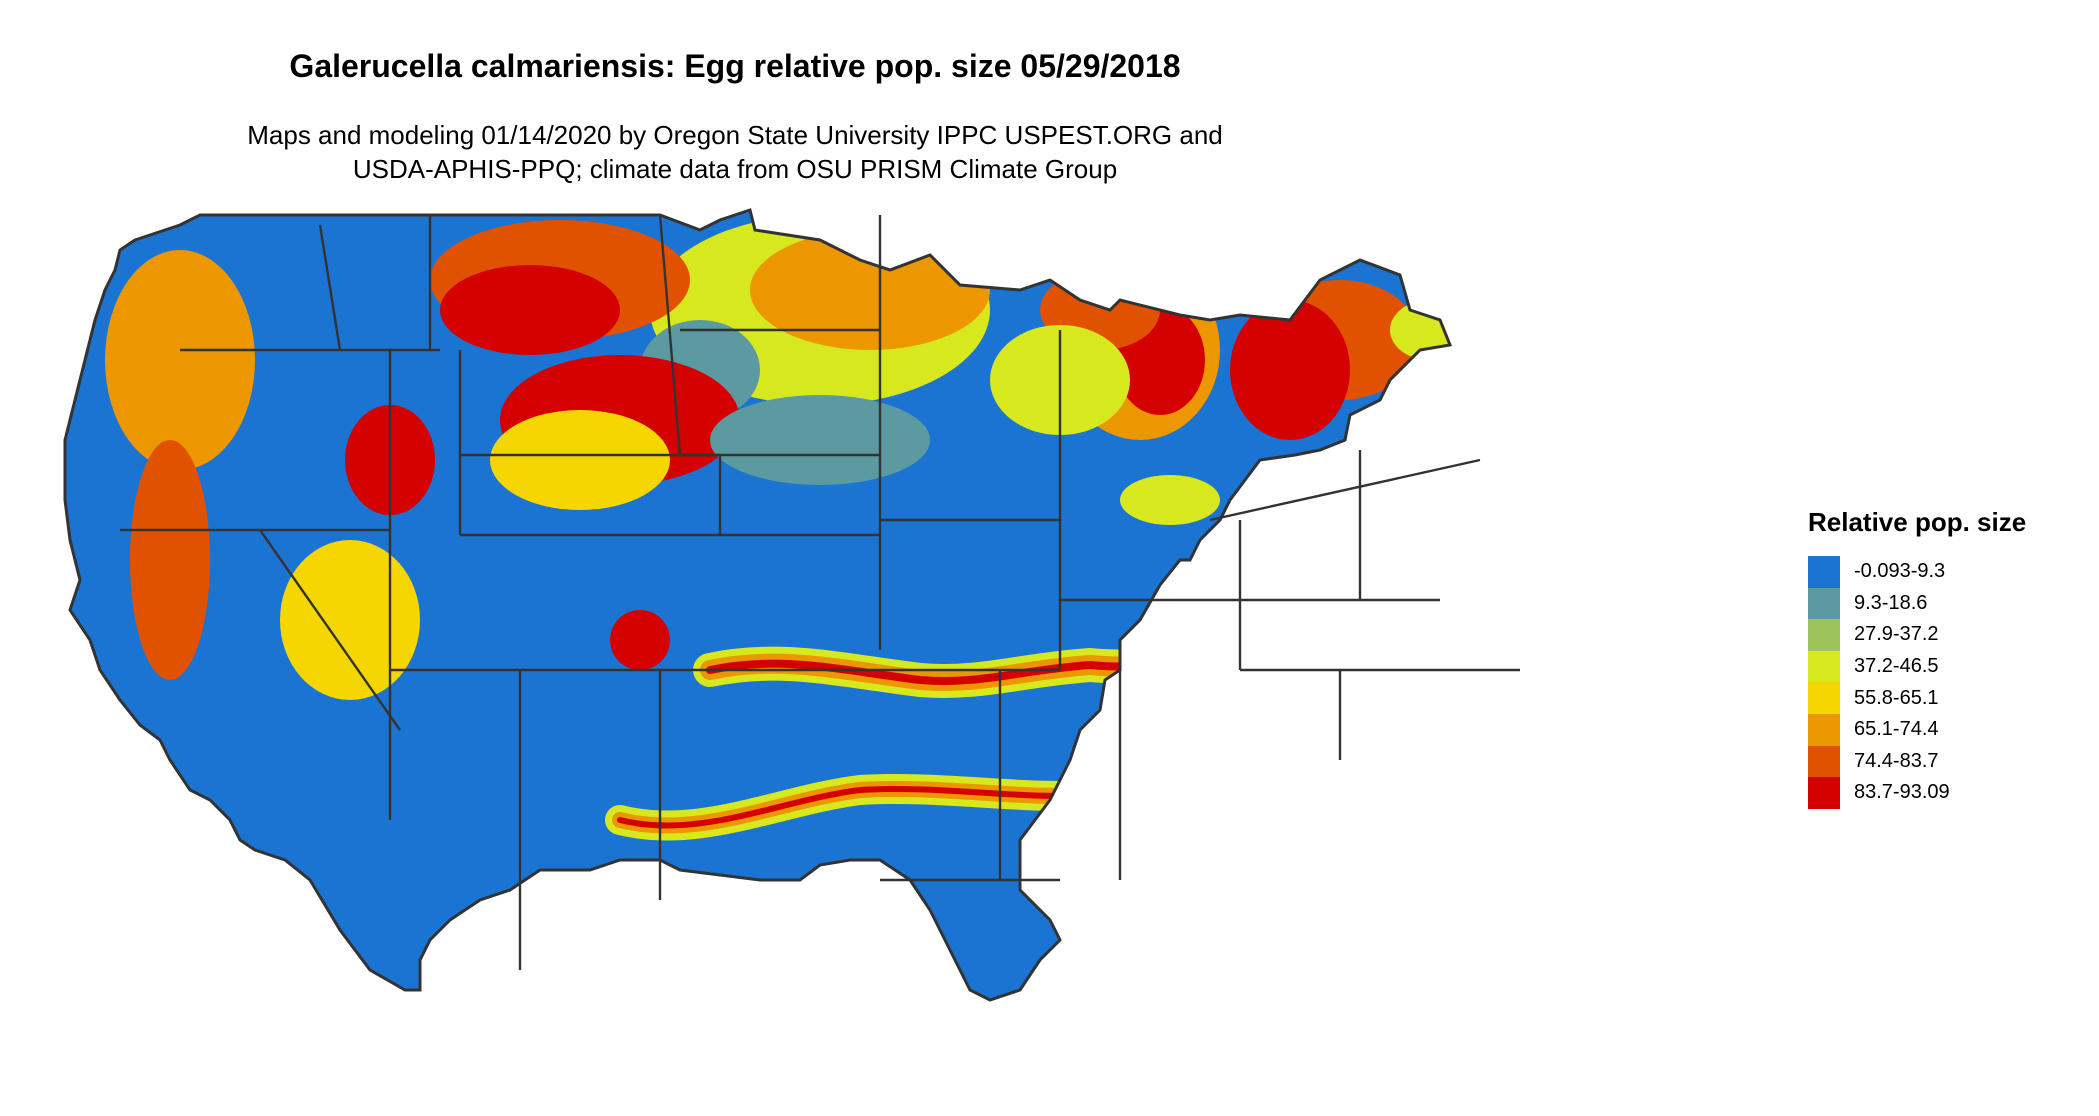 The width and height of the screenshot is (2099, 1116). Describe the element at coordinates (1943, 666) in the screenshot. I see `legend-item: 37.2-46.5` at that location.